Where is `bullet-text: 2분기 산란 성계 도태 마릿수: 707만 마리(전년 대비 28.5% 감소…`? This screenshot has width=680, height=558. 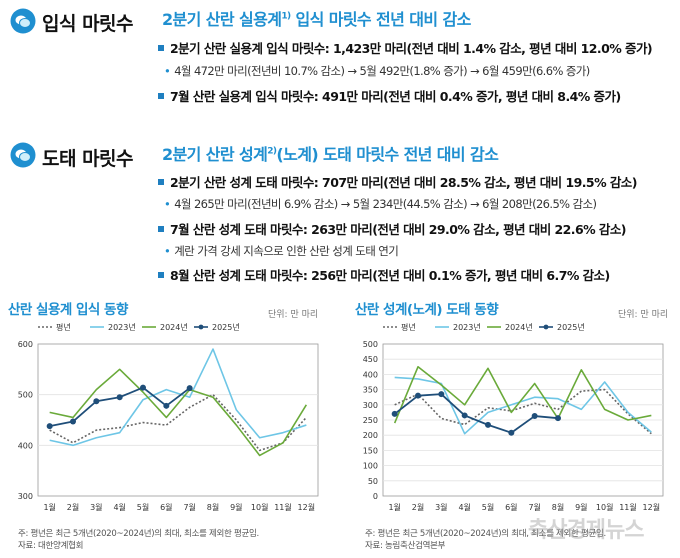
bullet-text: 2분기 산란 성계 도태 마릿수: 707만 마리(전년 대비 28.5% 감소… is located at coordinates (403, 182).